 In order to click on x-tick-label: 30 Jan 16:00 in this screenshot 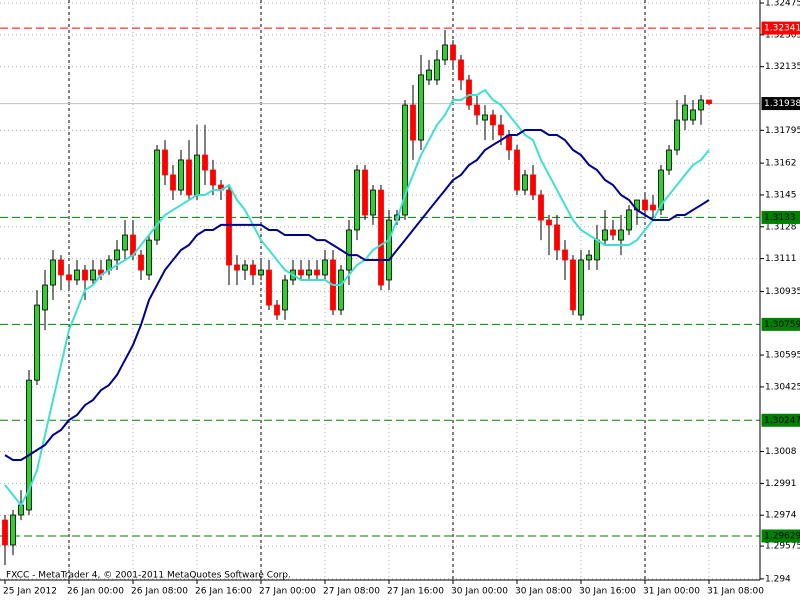, I will do `click(607, 592)`.